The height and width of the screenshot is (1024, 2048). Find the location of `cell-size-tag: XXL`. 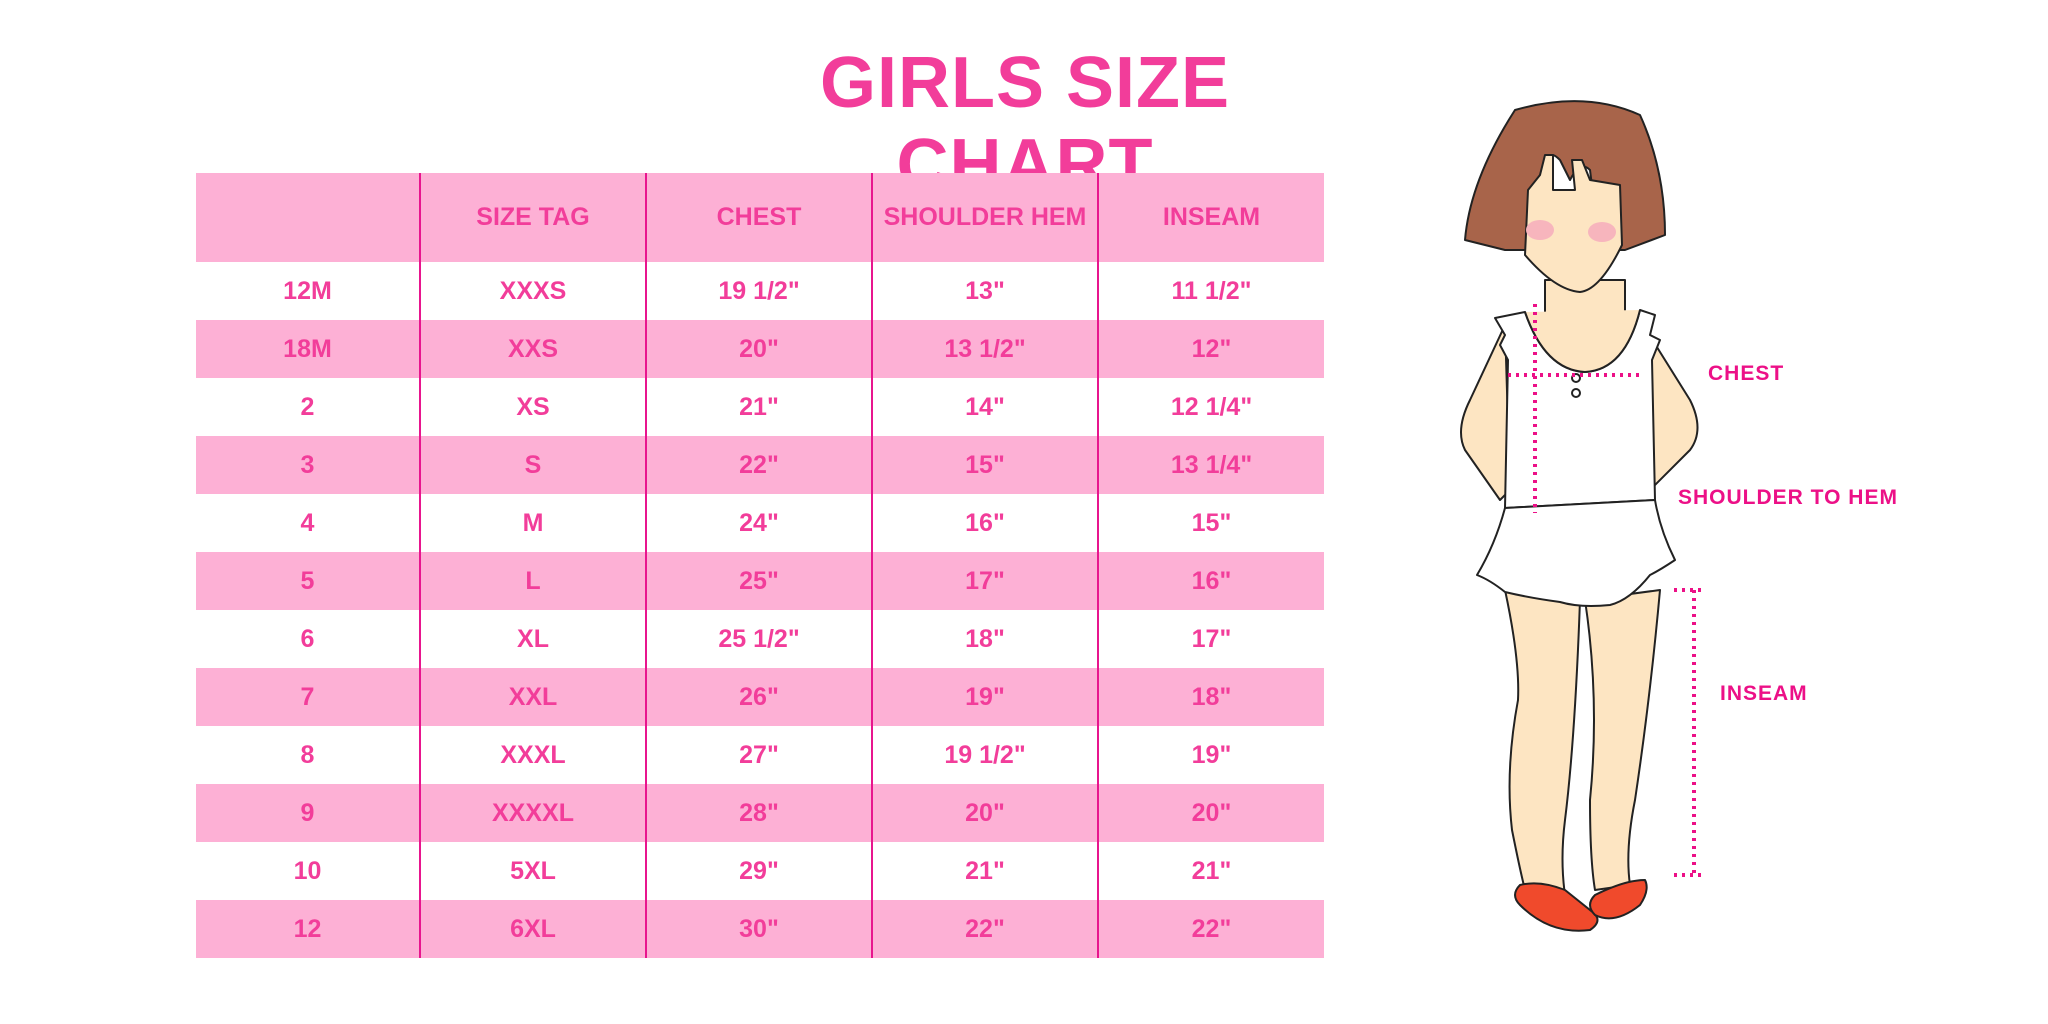

cell-size-tag: XXL is located at coordinates (532, 697).